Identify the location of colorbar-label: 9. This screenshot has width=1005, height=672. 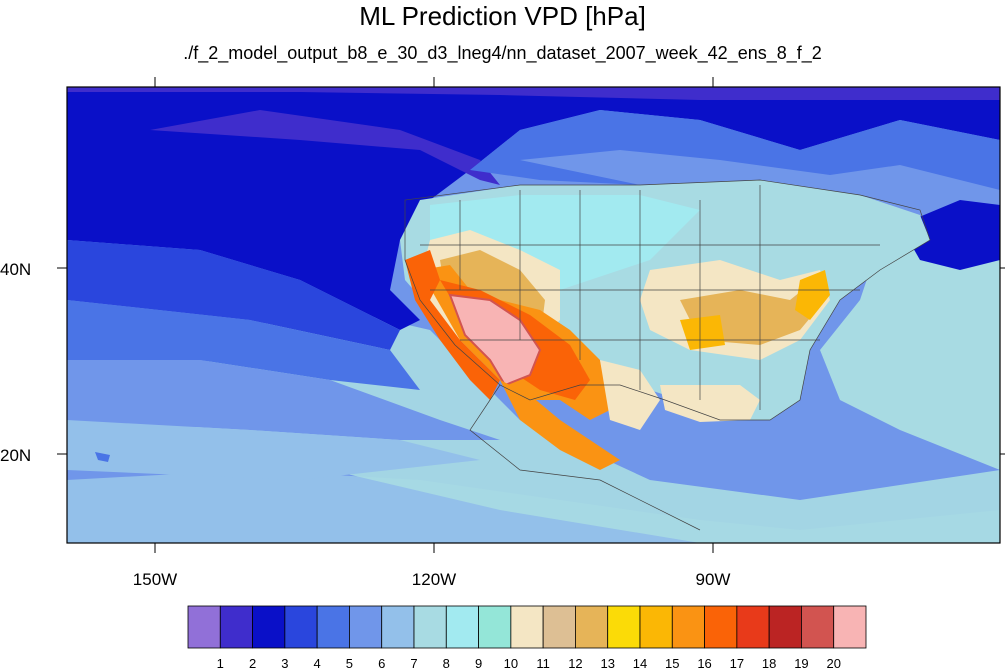
(478, 663).